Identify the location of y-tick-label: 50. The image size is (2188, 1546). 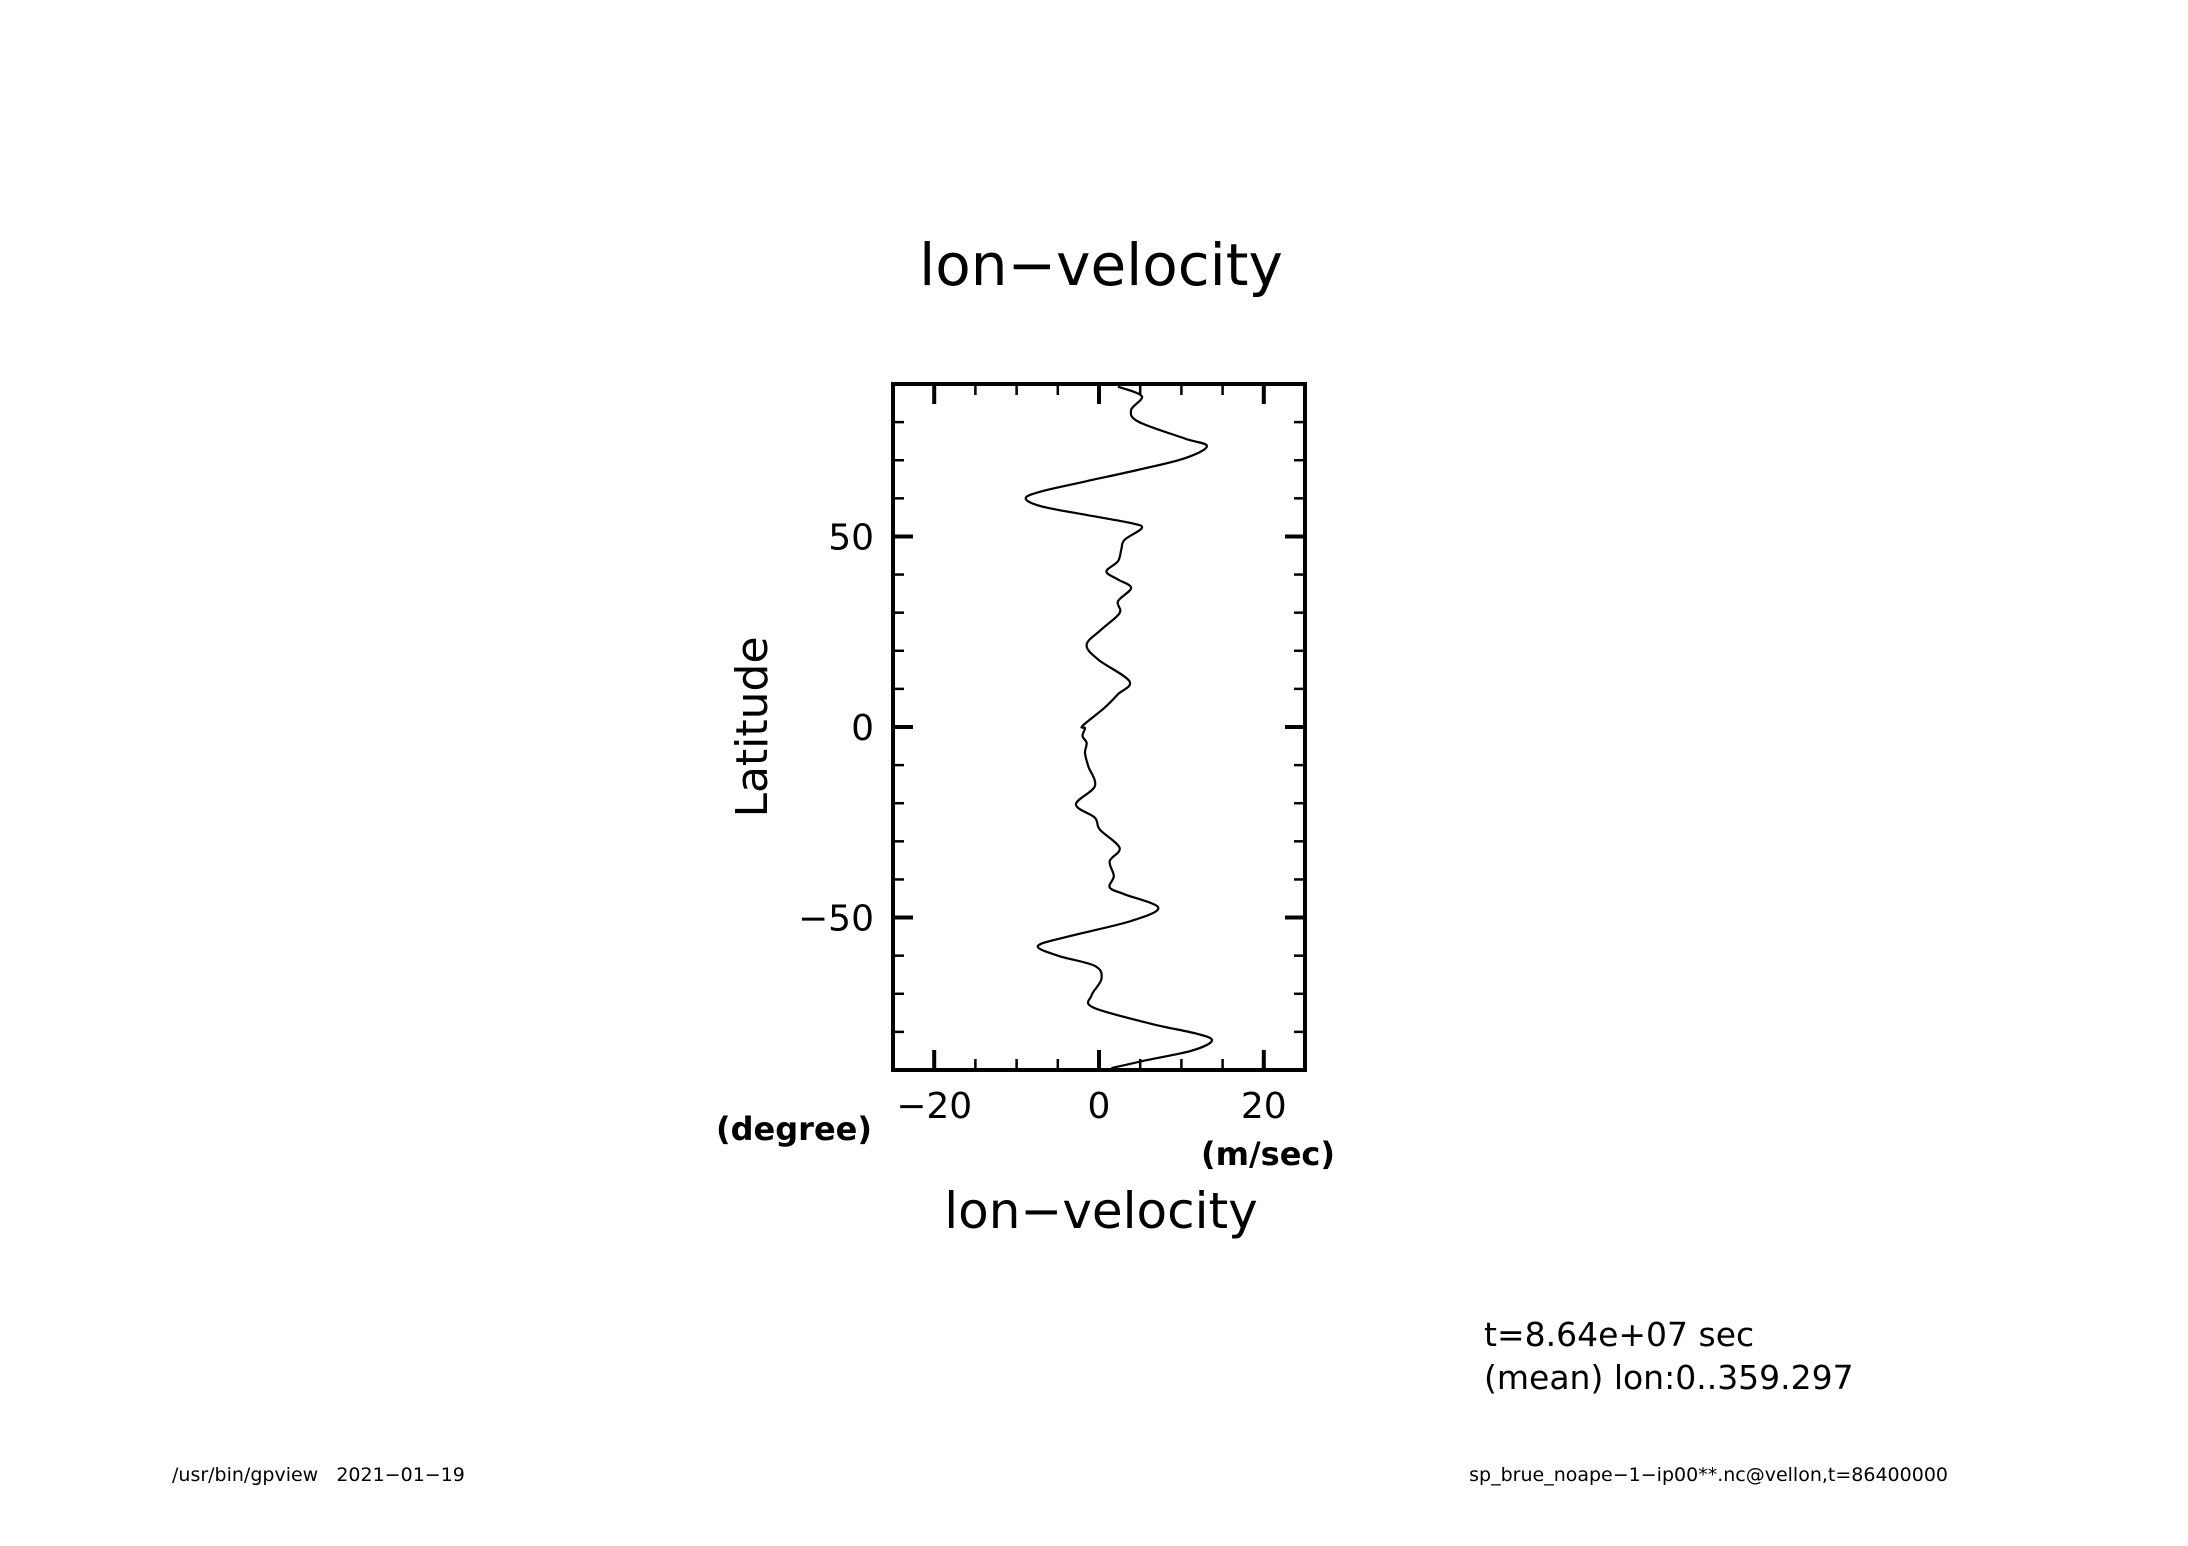
(851, 537).